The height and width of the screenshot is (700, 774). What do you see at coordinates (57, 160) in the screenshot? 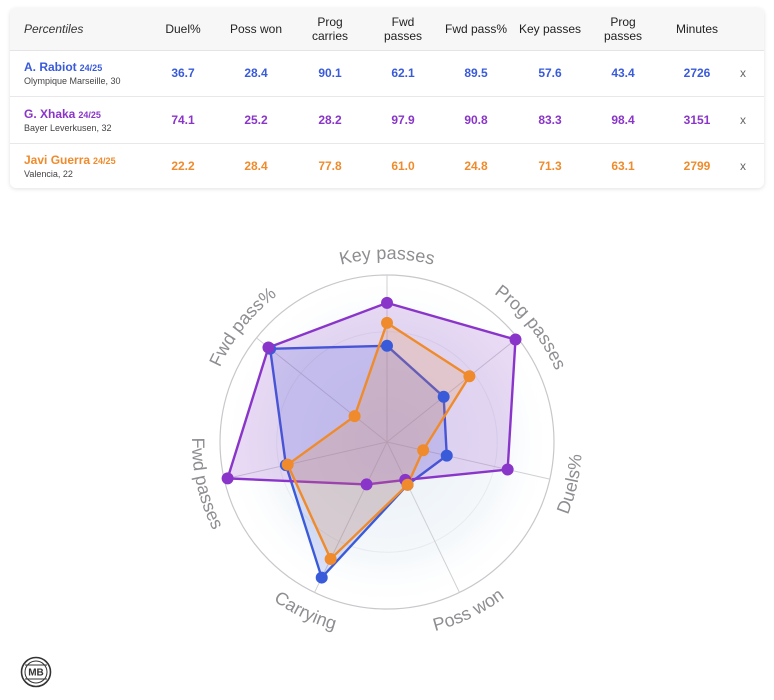
I see `player-name-text: Javi Guerra` at bounding box center [57, 160].